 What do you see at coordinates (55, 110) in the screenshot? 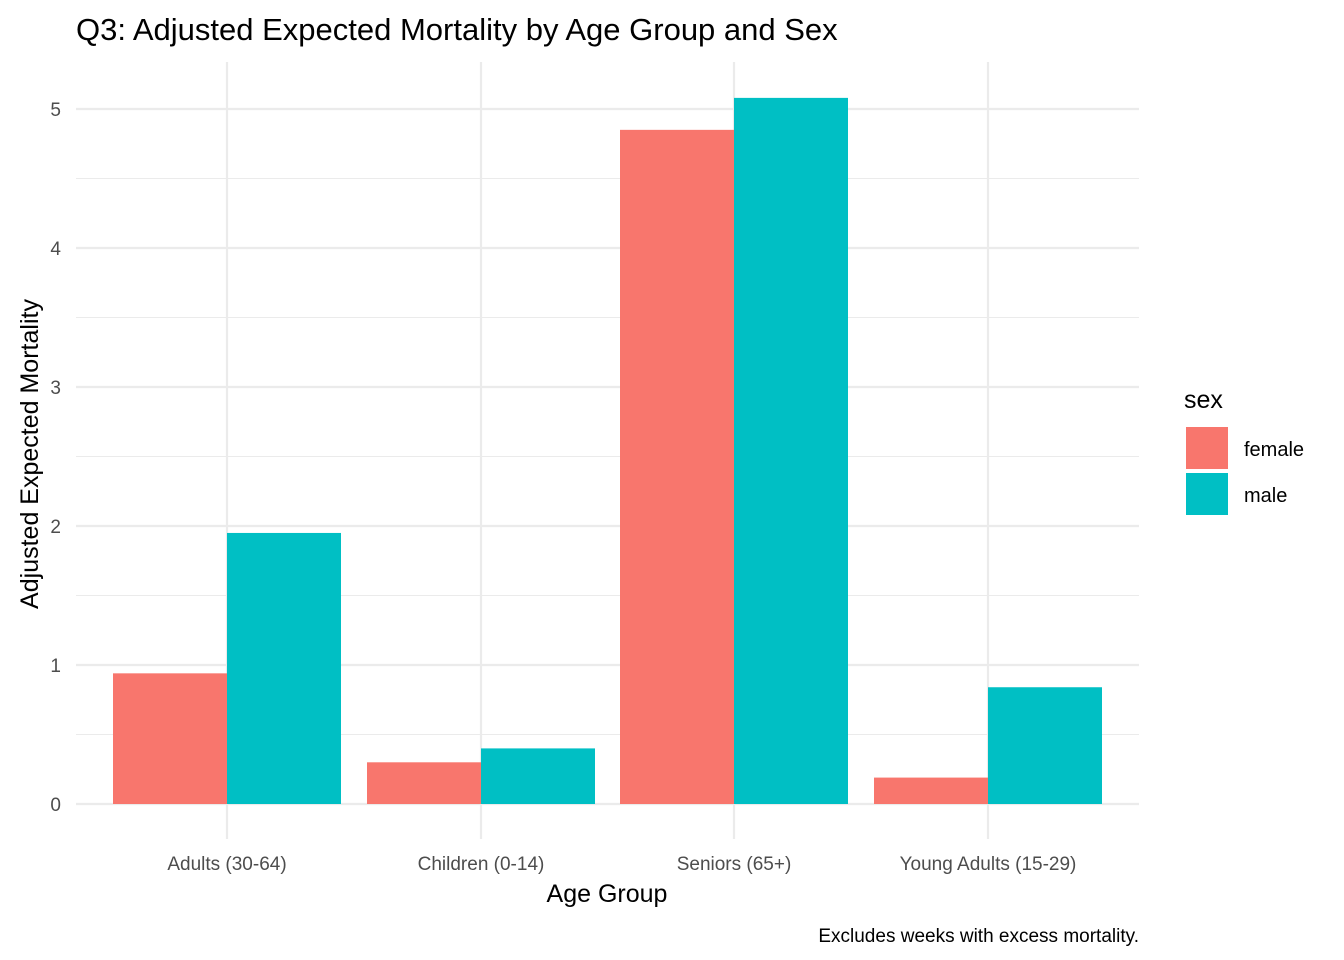
I see `y-tick-label: 5` at bounding box center [55, 110].